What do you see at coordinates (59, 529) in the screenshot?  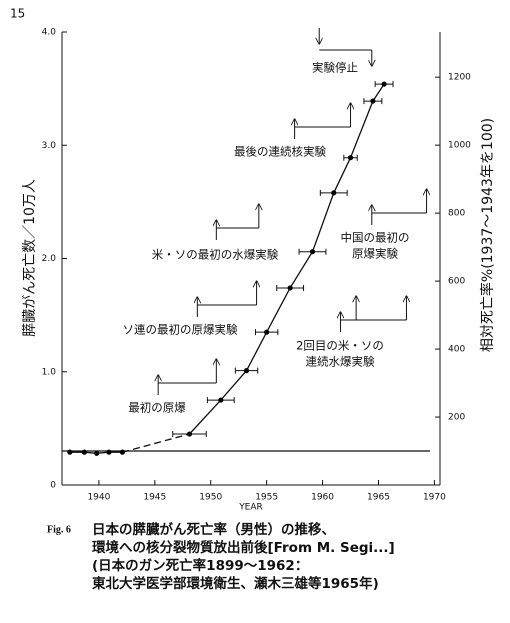 I see `figure-number: Fig. 6` at bounding box center [59, 529].